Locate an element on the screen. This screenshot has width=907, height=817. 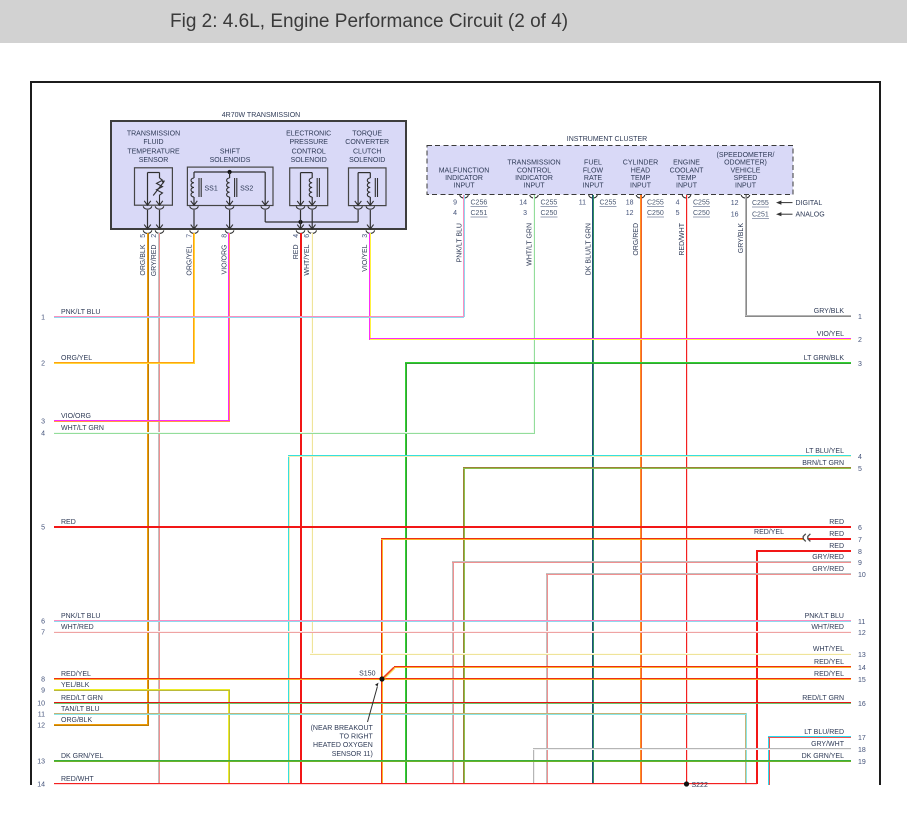
svg-text: ODOMETER) is located at coordinates (745, 163).